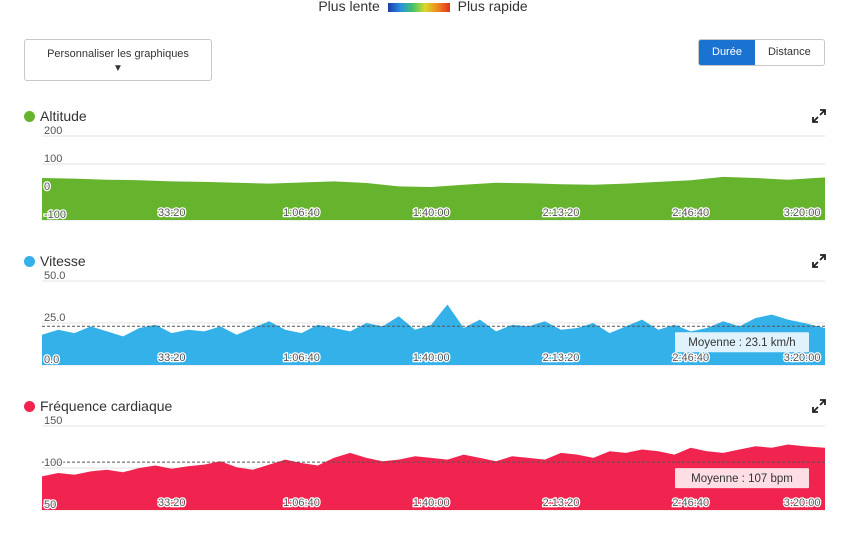  I want to click on duration-toggle-button: Durée, so click(727, 52).